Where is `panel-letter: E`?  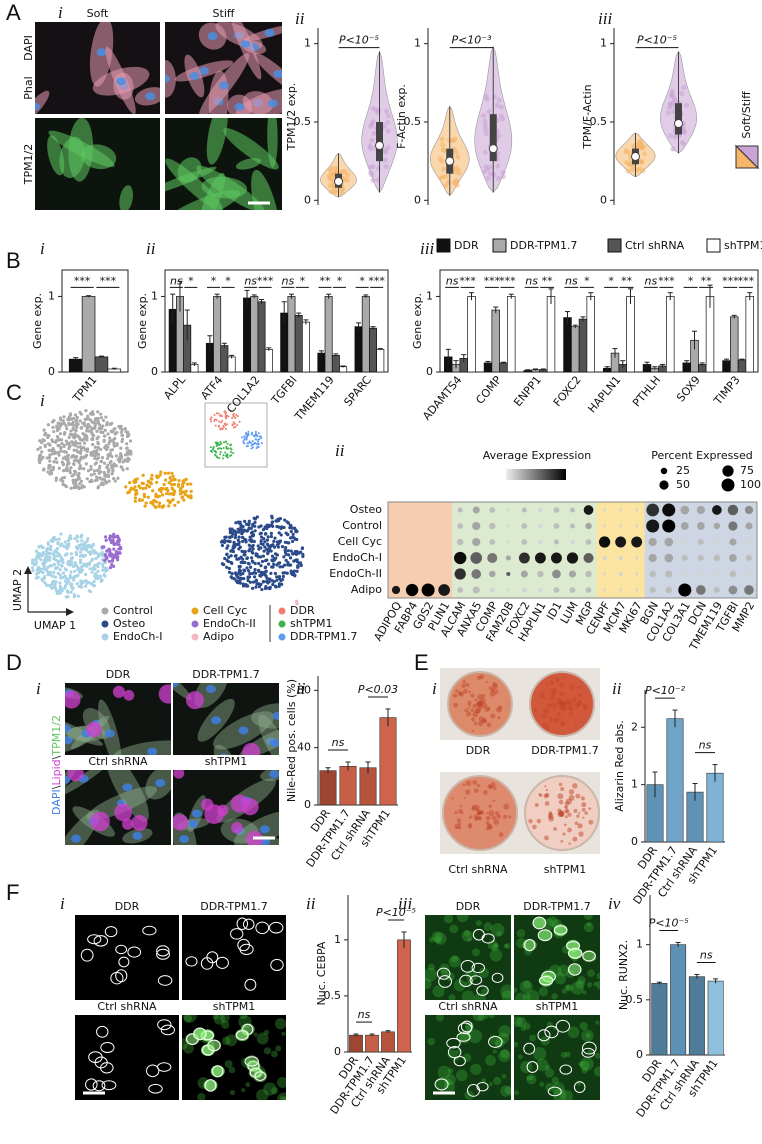 panel-letter: E is located at coordinates (421, 662).